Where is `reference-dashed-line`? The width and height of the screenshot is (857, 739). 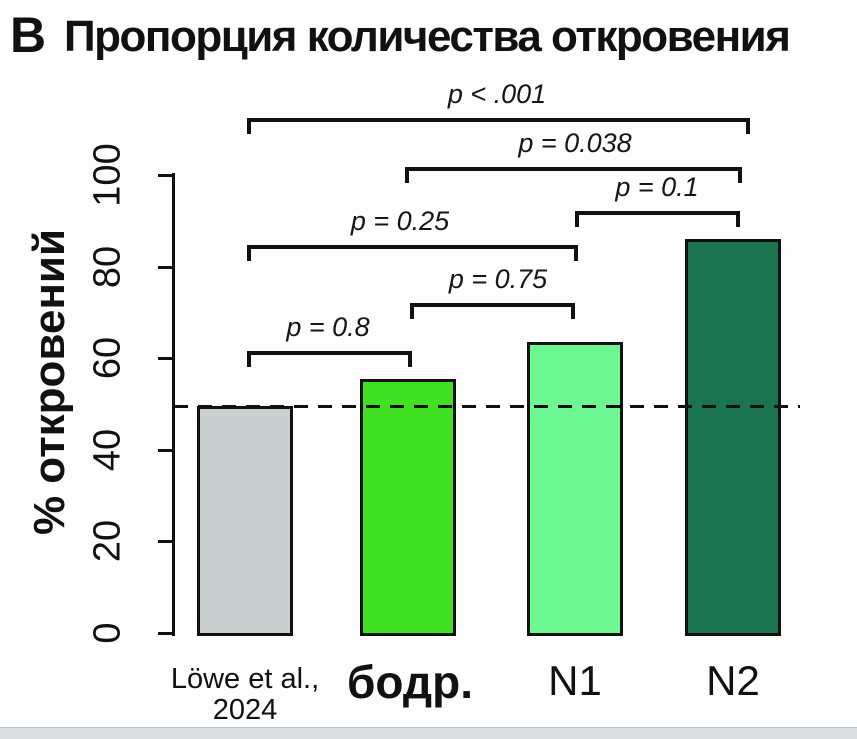 reference-dashed-line is located at coordinates (487, 407).